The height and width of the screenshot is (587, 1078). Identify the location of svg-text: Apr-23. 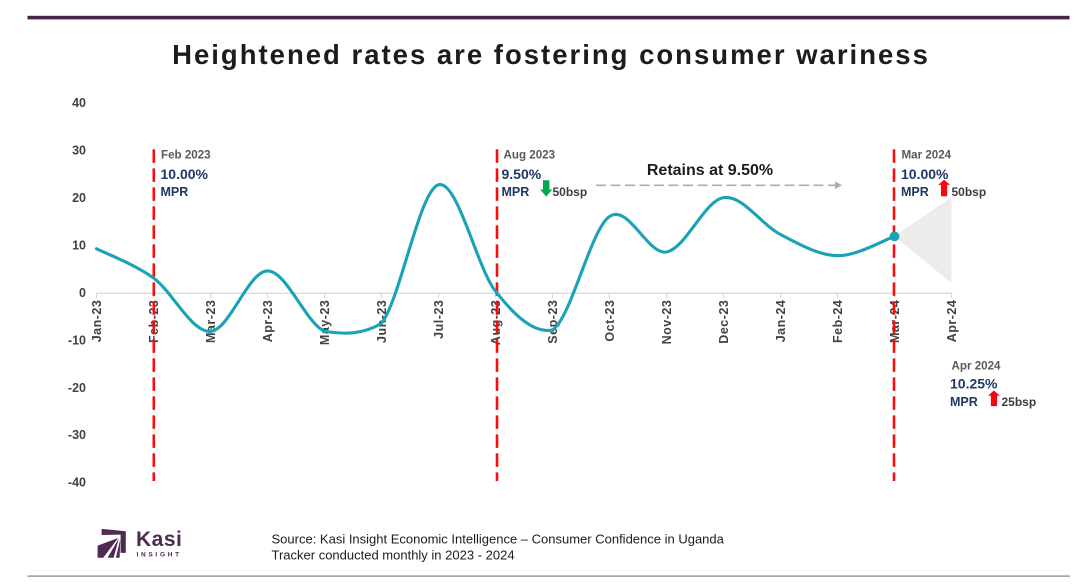
(268, 321).